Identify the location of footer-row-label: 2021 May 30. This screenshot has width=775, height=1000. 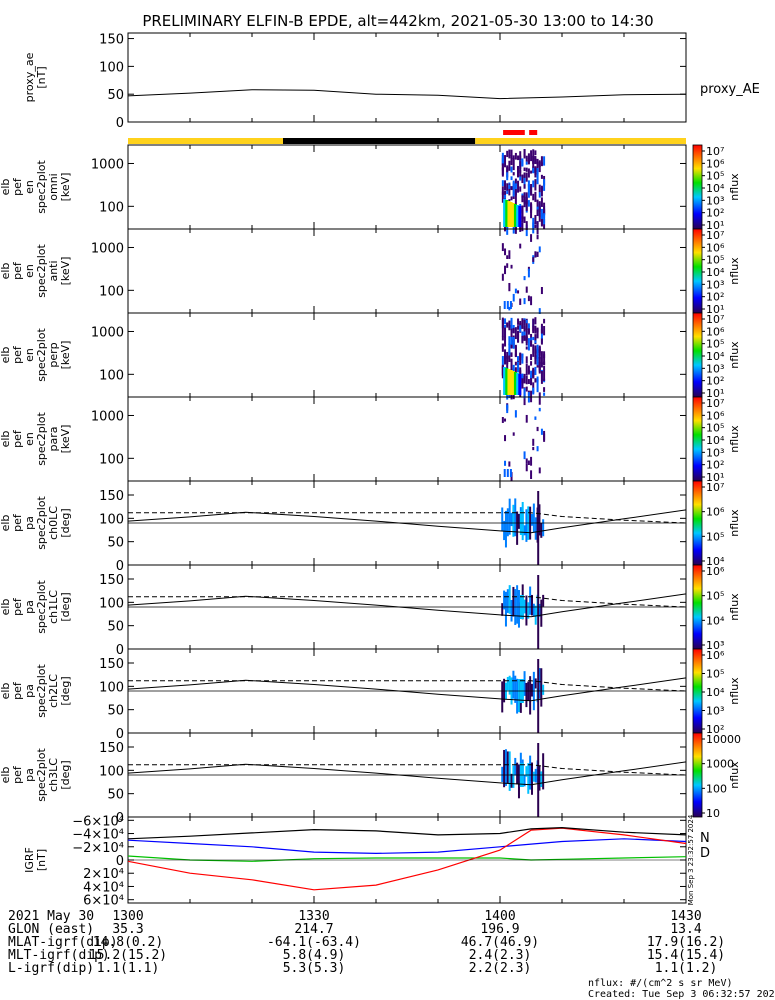
(51, 916).